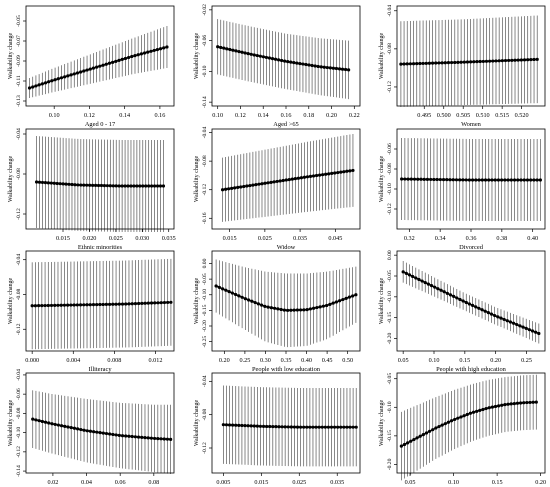 This screenshot has width=550, height=487. Describe the element at coordinates (327, 360) in the screenshot. I see `x-tick-label: 0.45` at that location.